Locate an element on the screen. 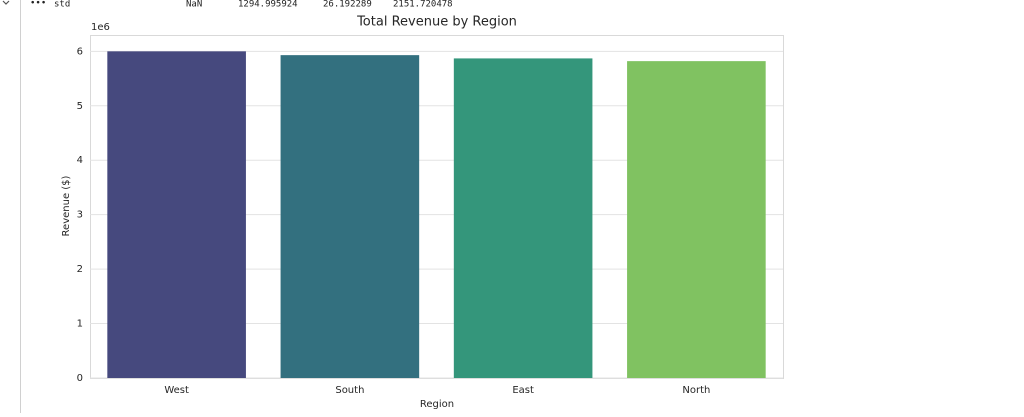  y-tick-label: 4 is located at coordinates (80, 160).